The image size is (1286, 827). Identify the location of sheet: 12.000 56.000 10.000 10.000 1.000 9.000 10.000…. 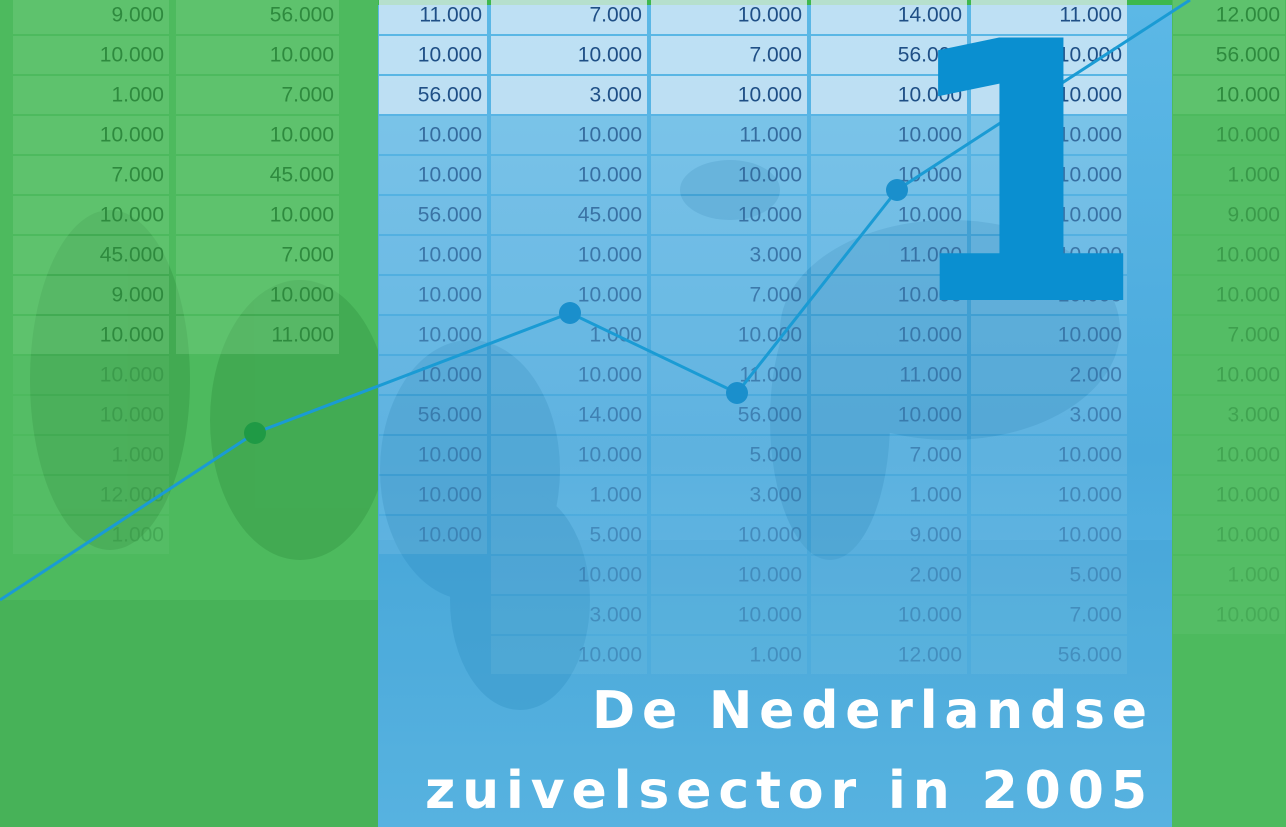
(1229, 317).